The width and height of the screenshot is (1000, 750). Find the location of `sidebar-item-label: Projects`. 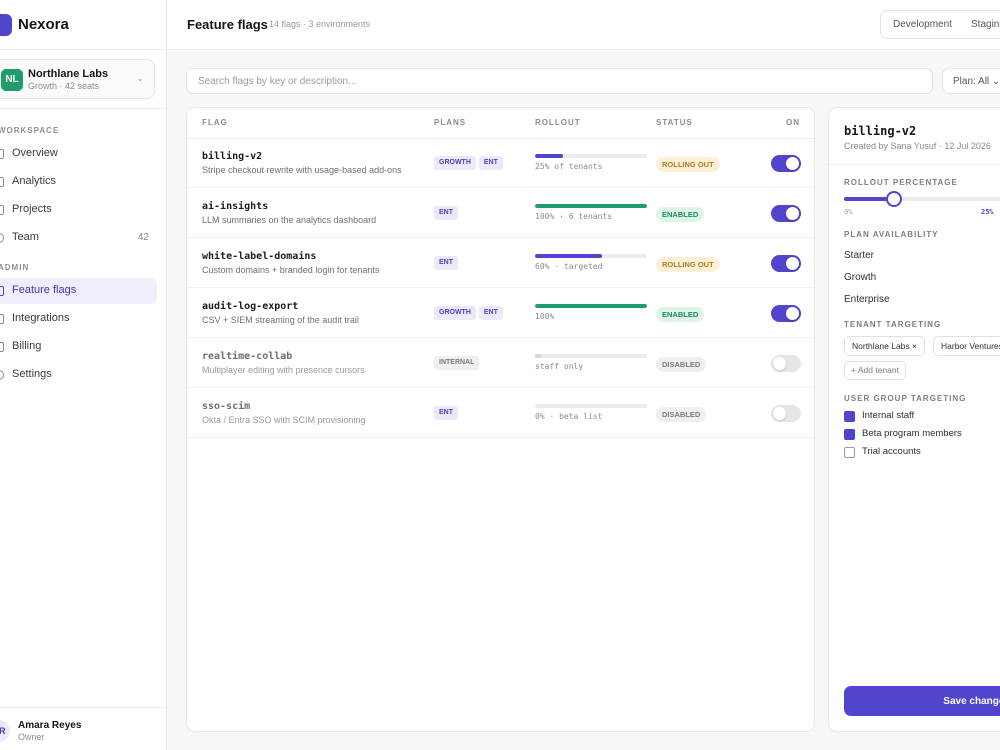

sidebar-item-label: Projects is located at coordinates (32, 209).